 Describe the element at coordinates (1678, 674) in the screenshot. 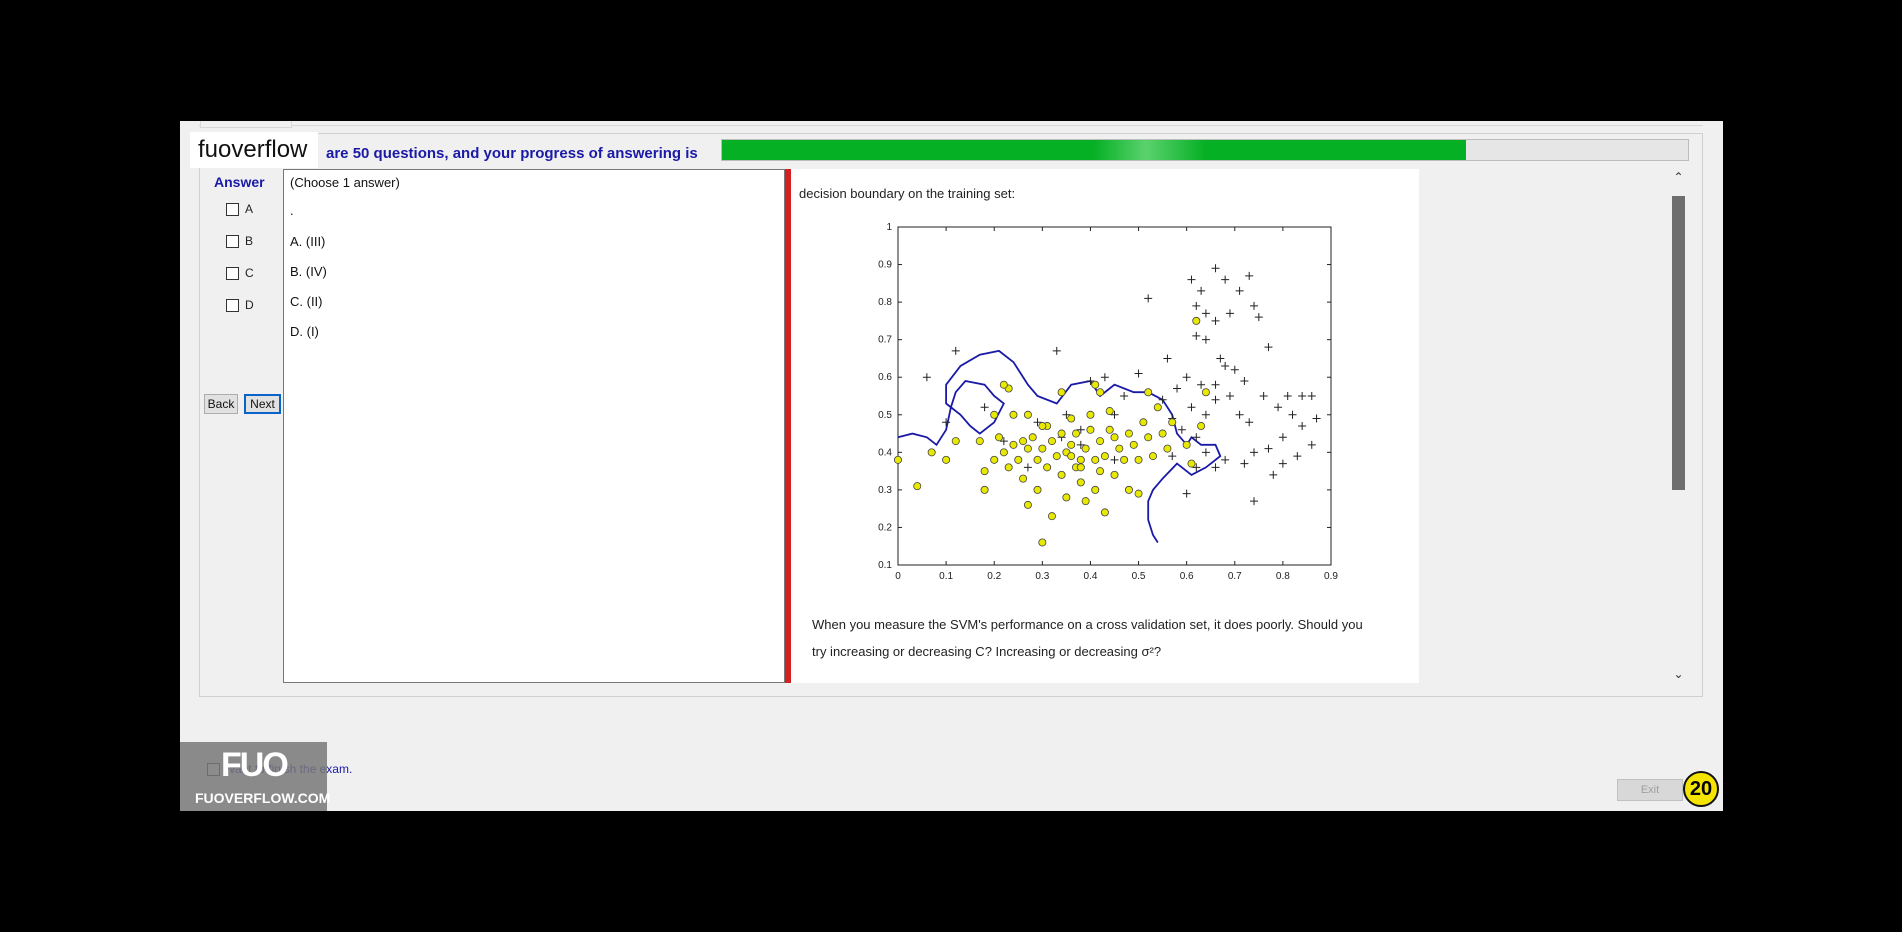

I see `scroll-down-icon: ⌄` at that location.